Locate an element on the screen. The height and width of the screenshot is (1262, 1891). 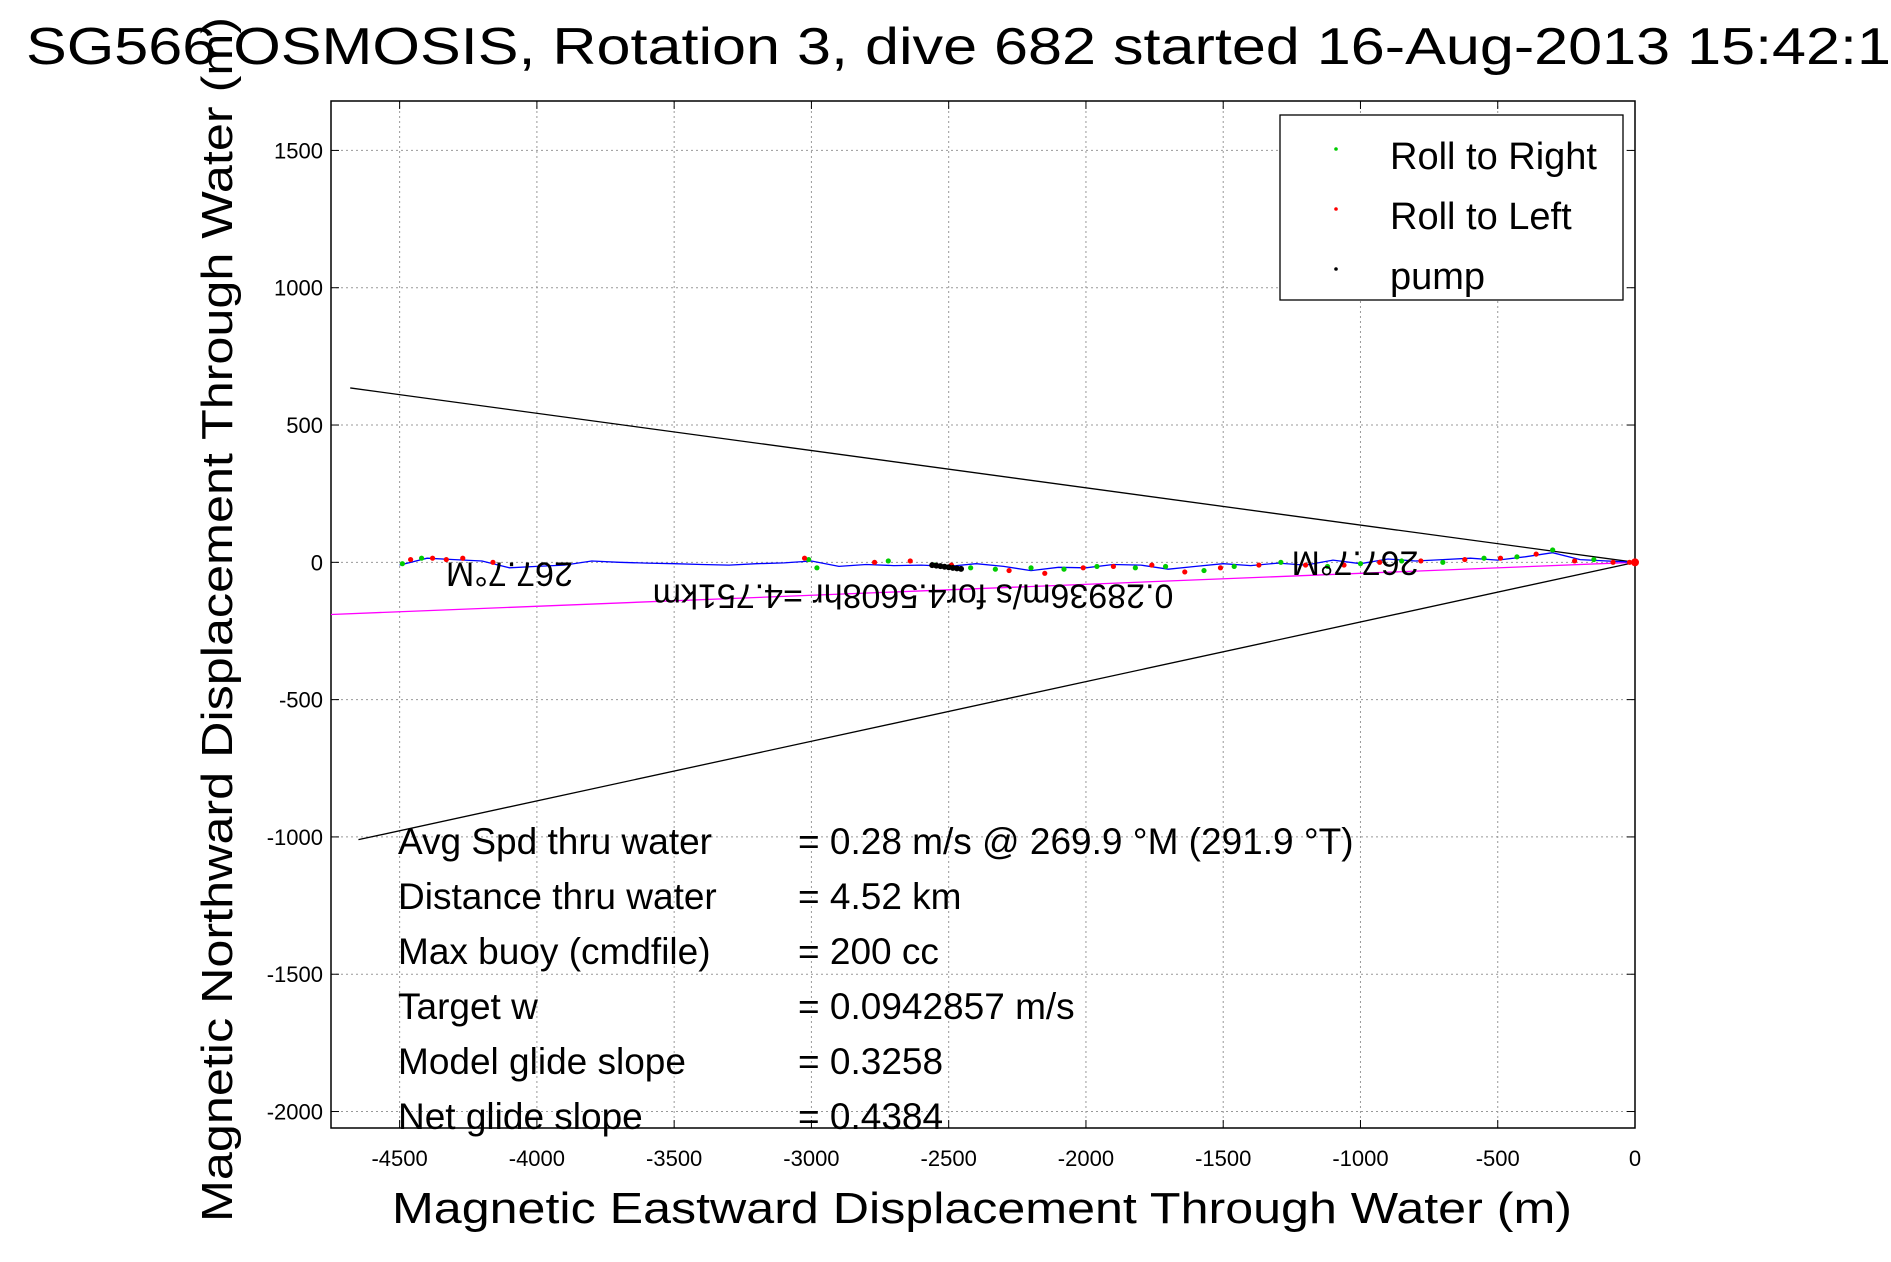
stats-value: = 0.3258 is located at coordinates (870, 1061).